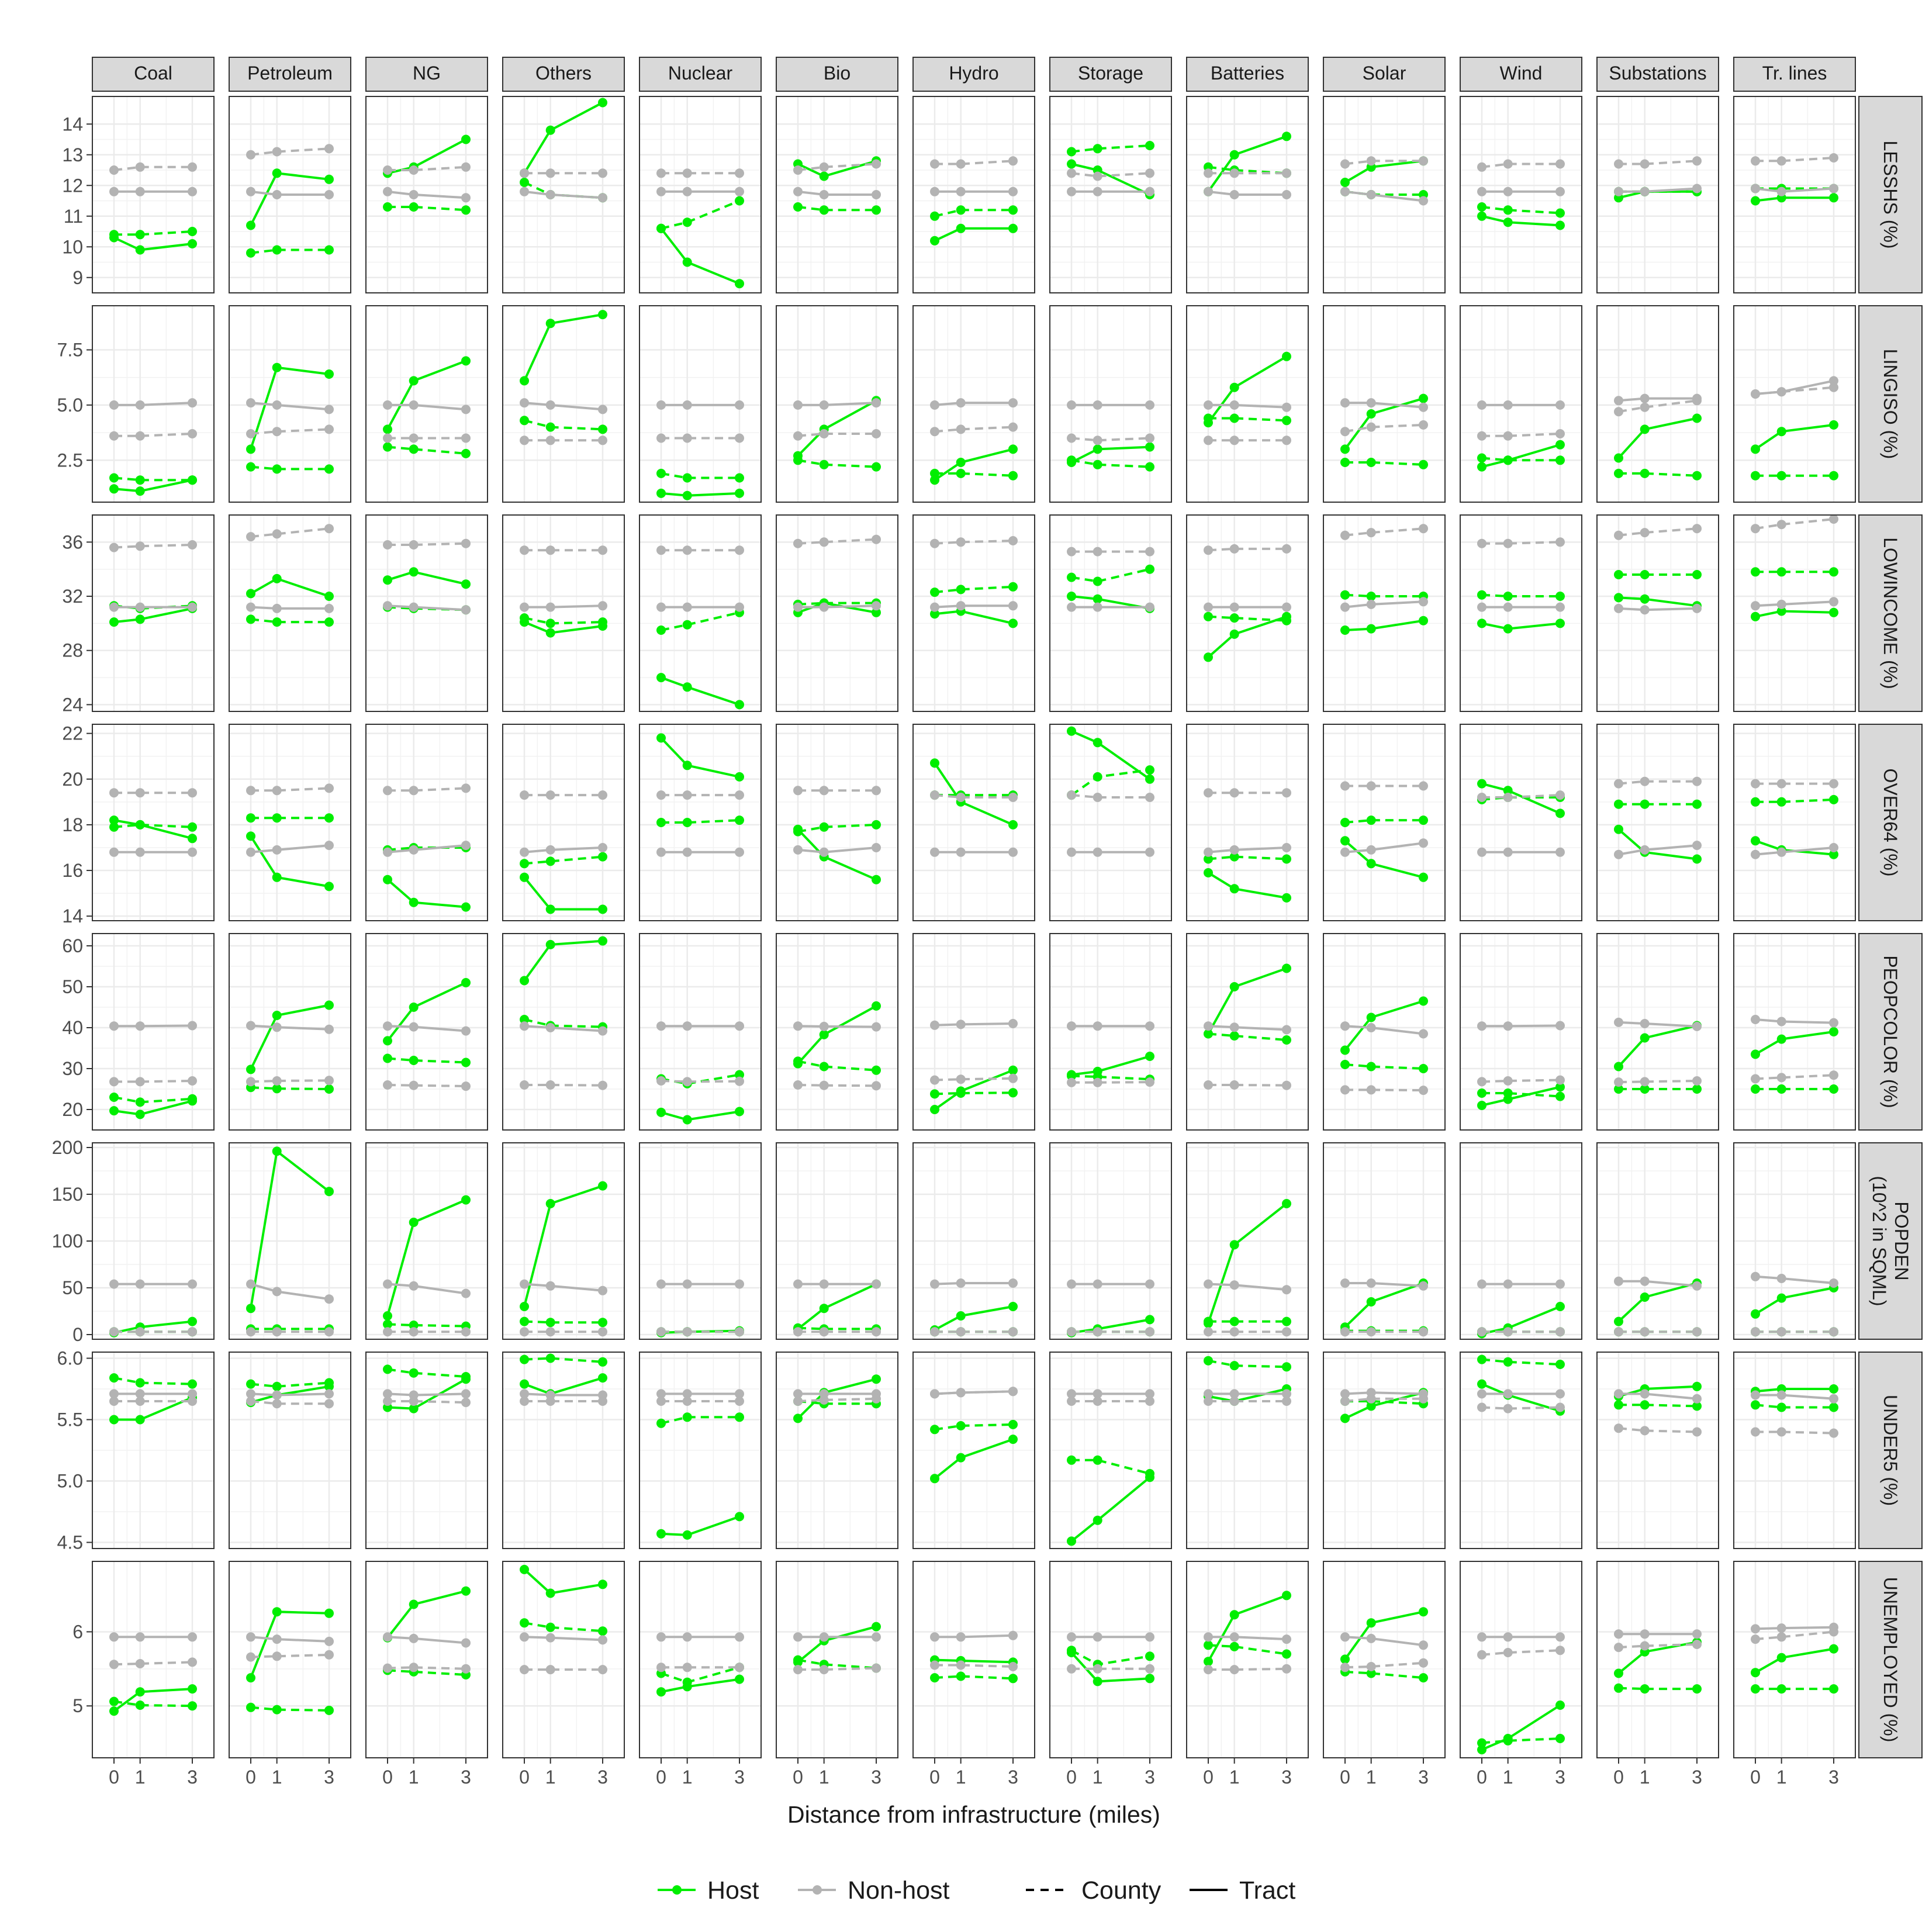 The image size is (1929, 1932). I want to click on y-tick-label: 14, so click(72, 916).